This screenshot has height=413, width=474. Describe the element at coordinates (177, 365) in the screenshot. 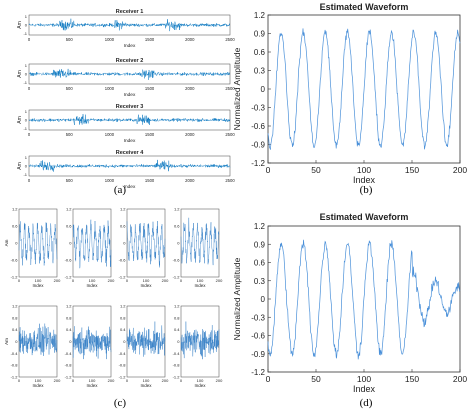

I see `y-tick-label: -0.8` at that location.